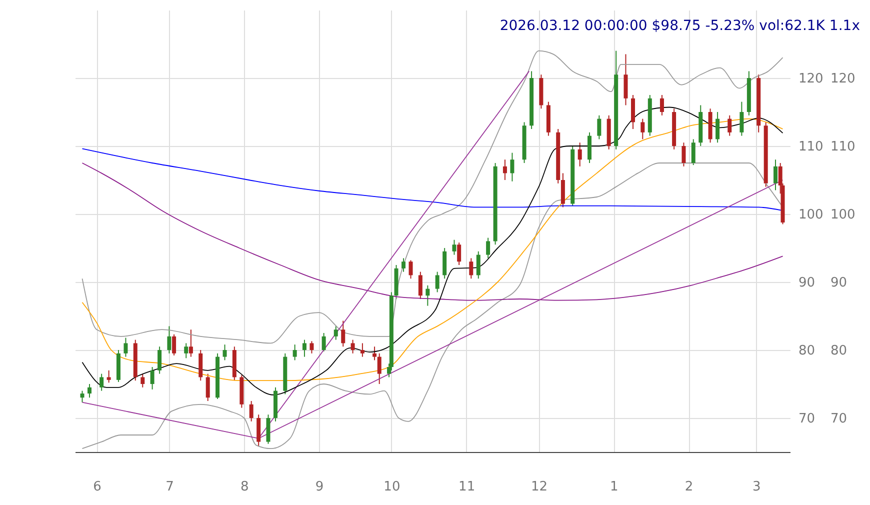 The width and height of the screenshot is (870, 505). I want to click on x-tick-label: 11, so click(467, 487).